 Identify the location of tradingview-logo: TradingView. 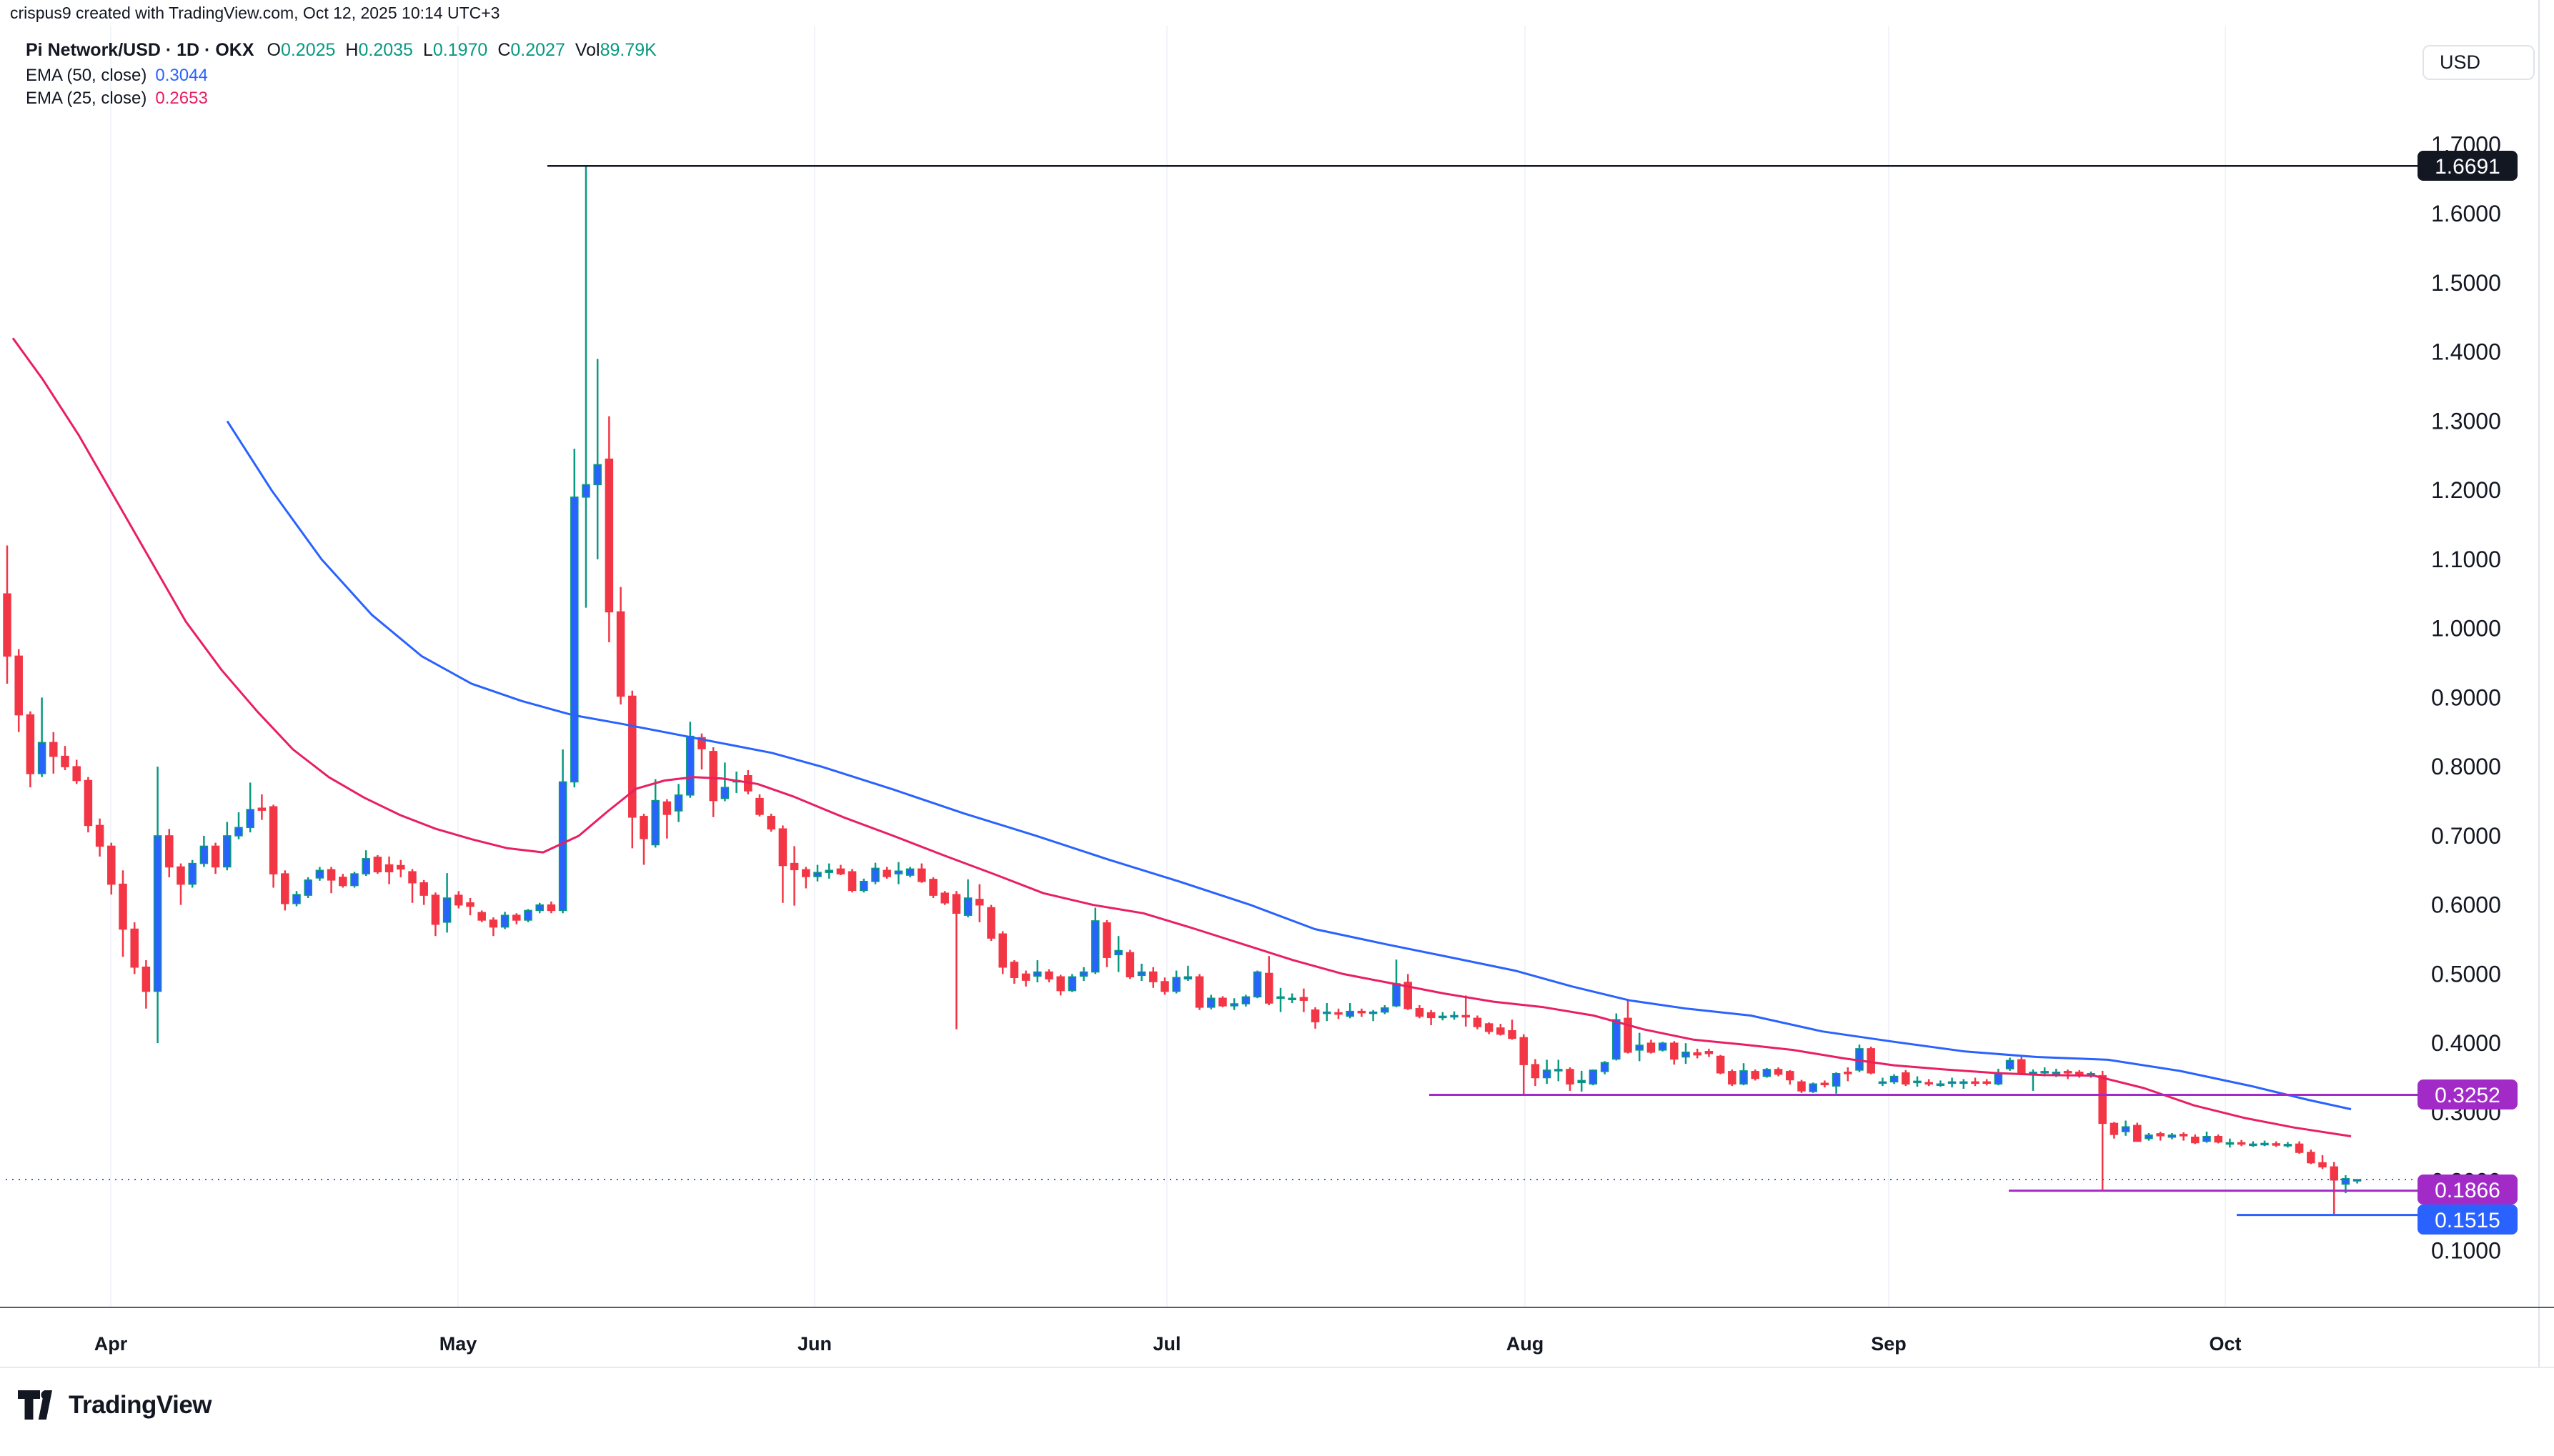
(115, 1405).